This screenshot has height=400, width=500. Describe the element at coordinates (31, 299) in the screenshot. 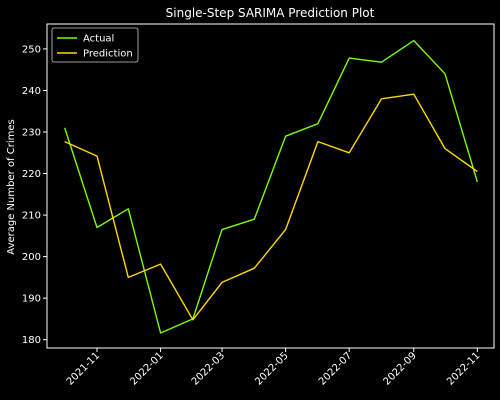

I see `y-tick-label: 190` at that location.